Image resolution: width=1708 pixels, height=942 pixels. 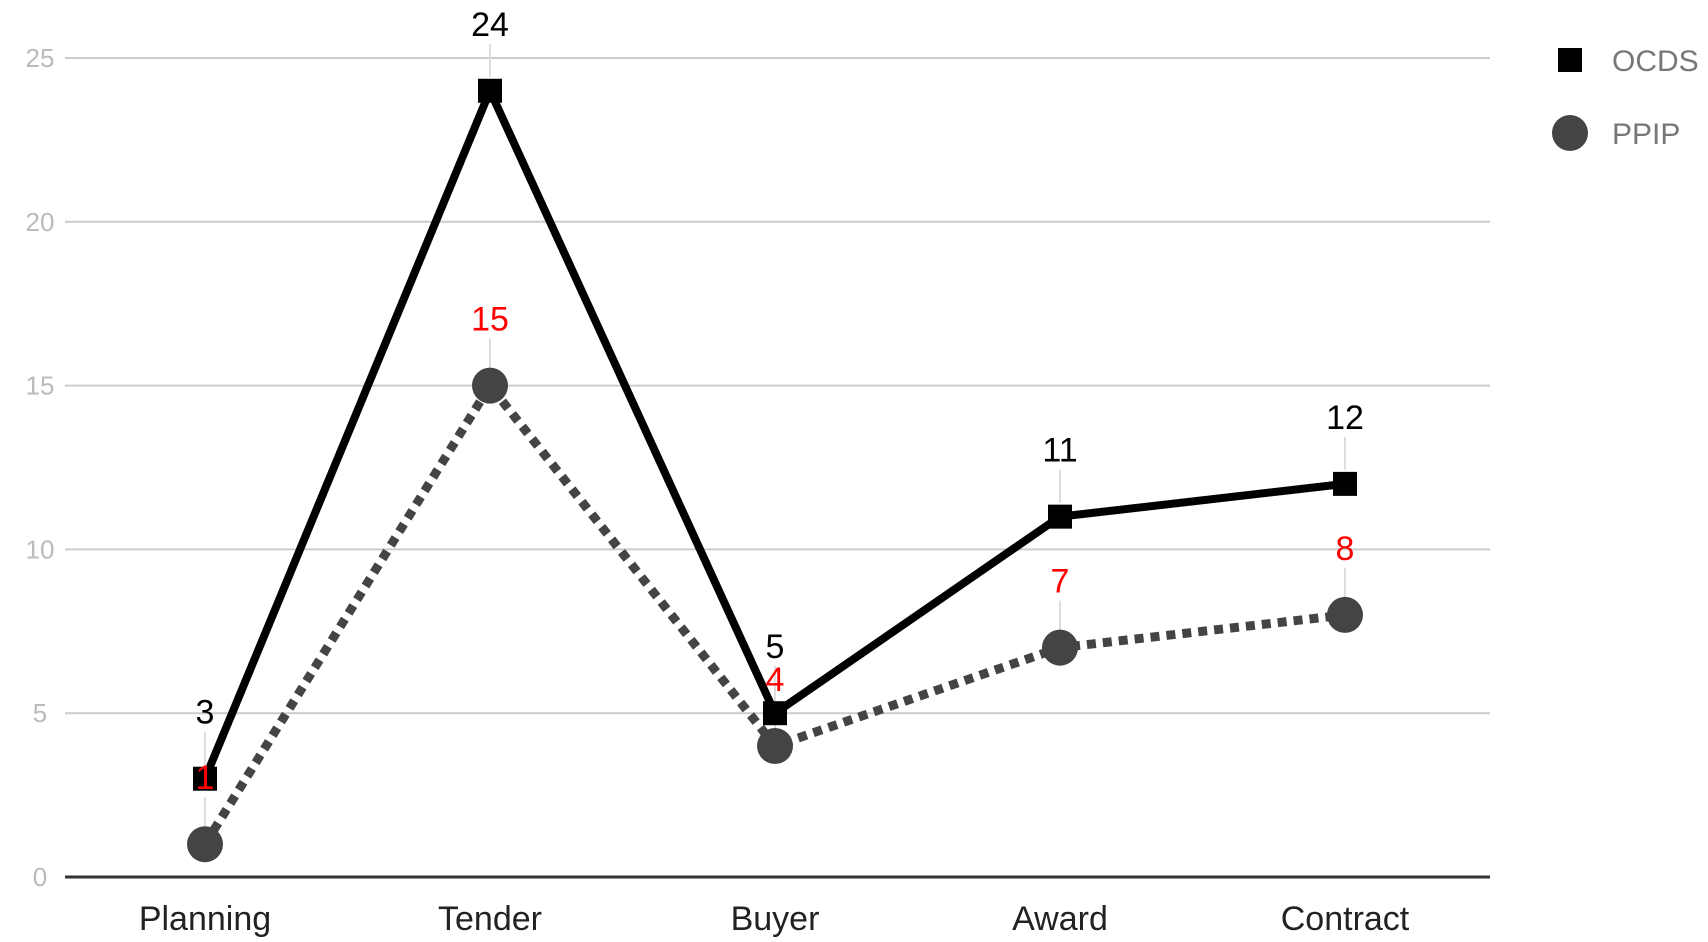 I want to click on x-tick-label: Contract, so click(x=1345, y=918).